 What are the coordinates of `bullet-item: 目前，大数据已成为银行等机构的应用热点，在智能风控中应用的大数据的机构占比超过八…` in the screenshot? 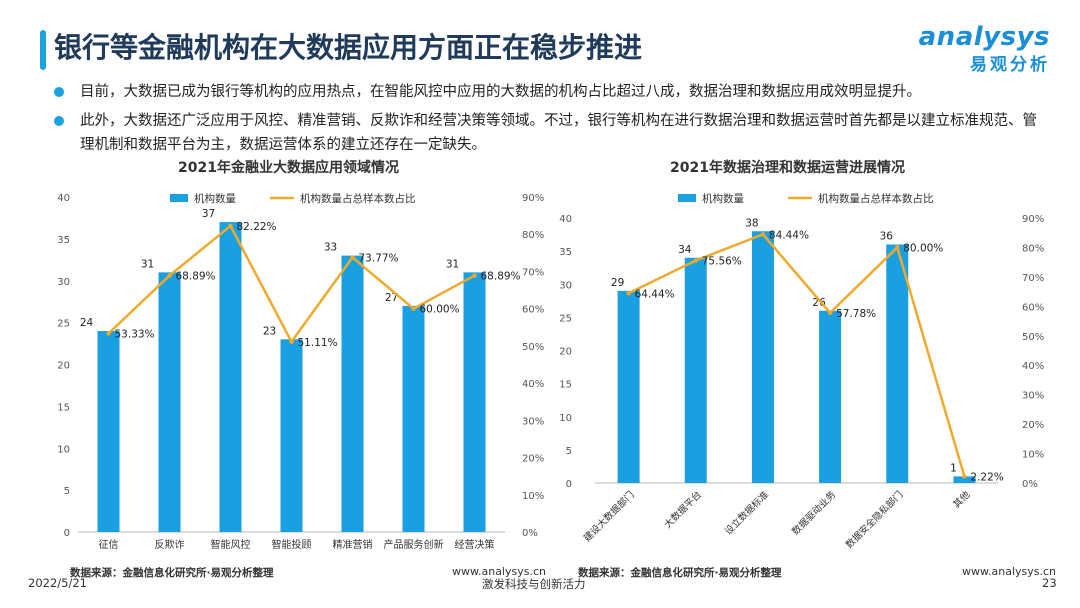 It's located at (548, 92).